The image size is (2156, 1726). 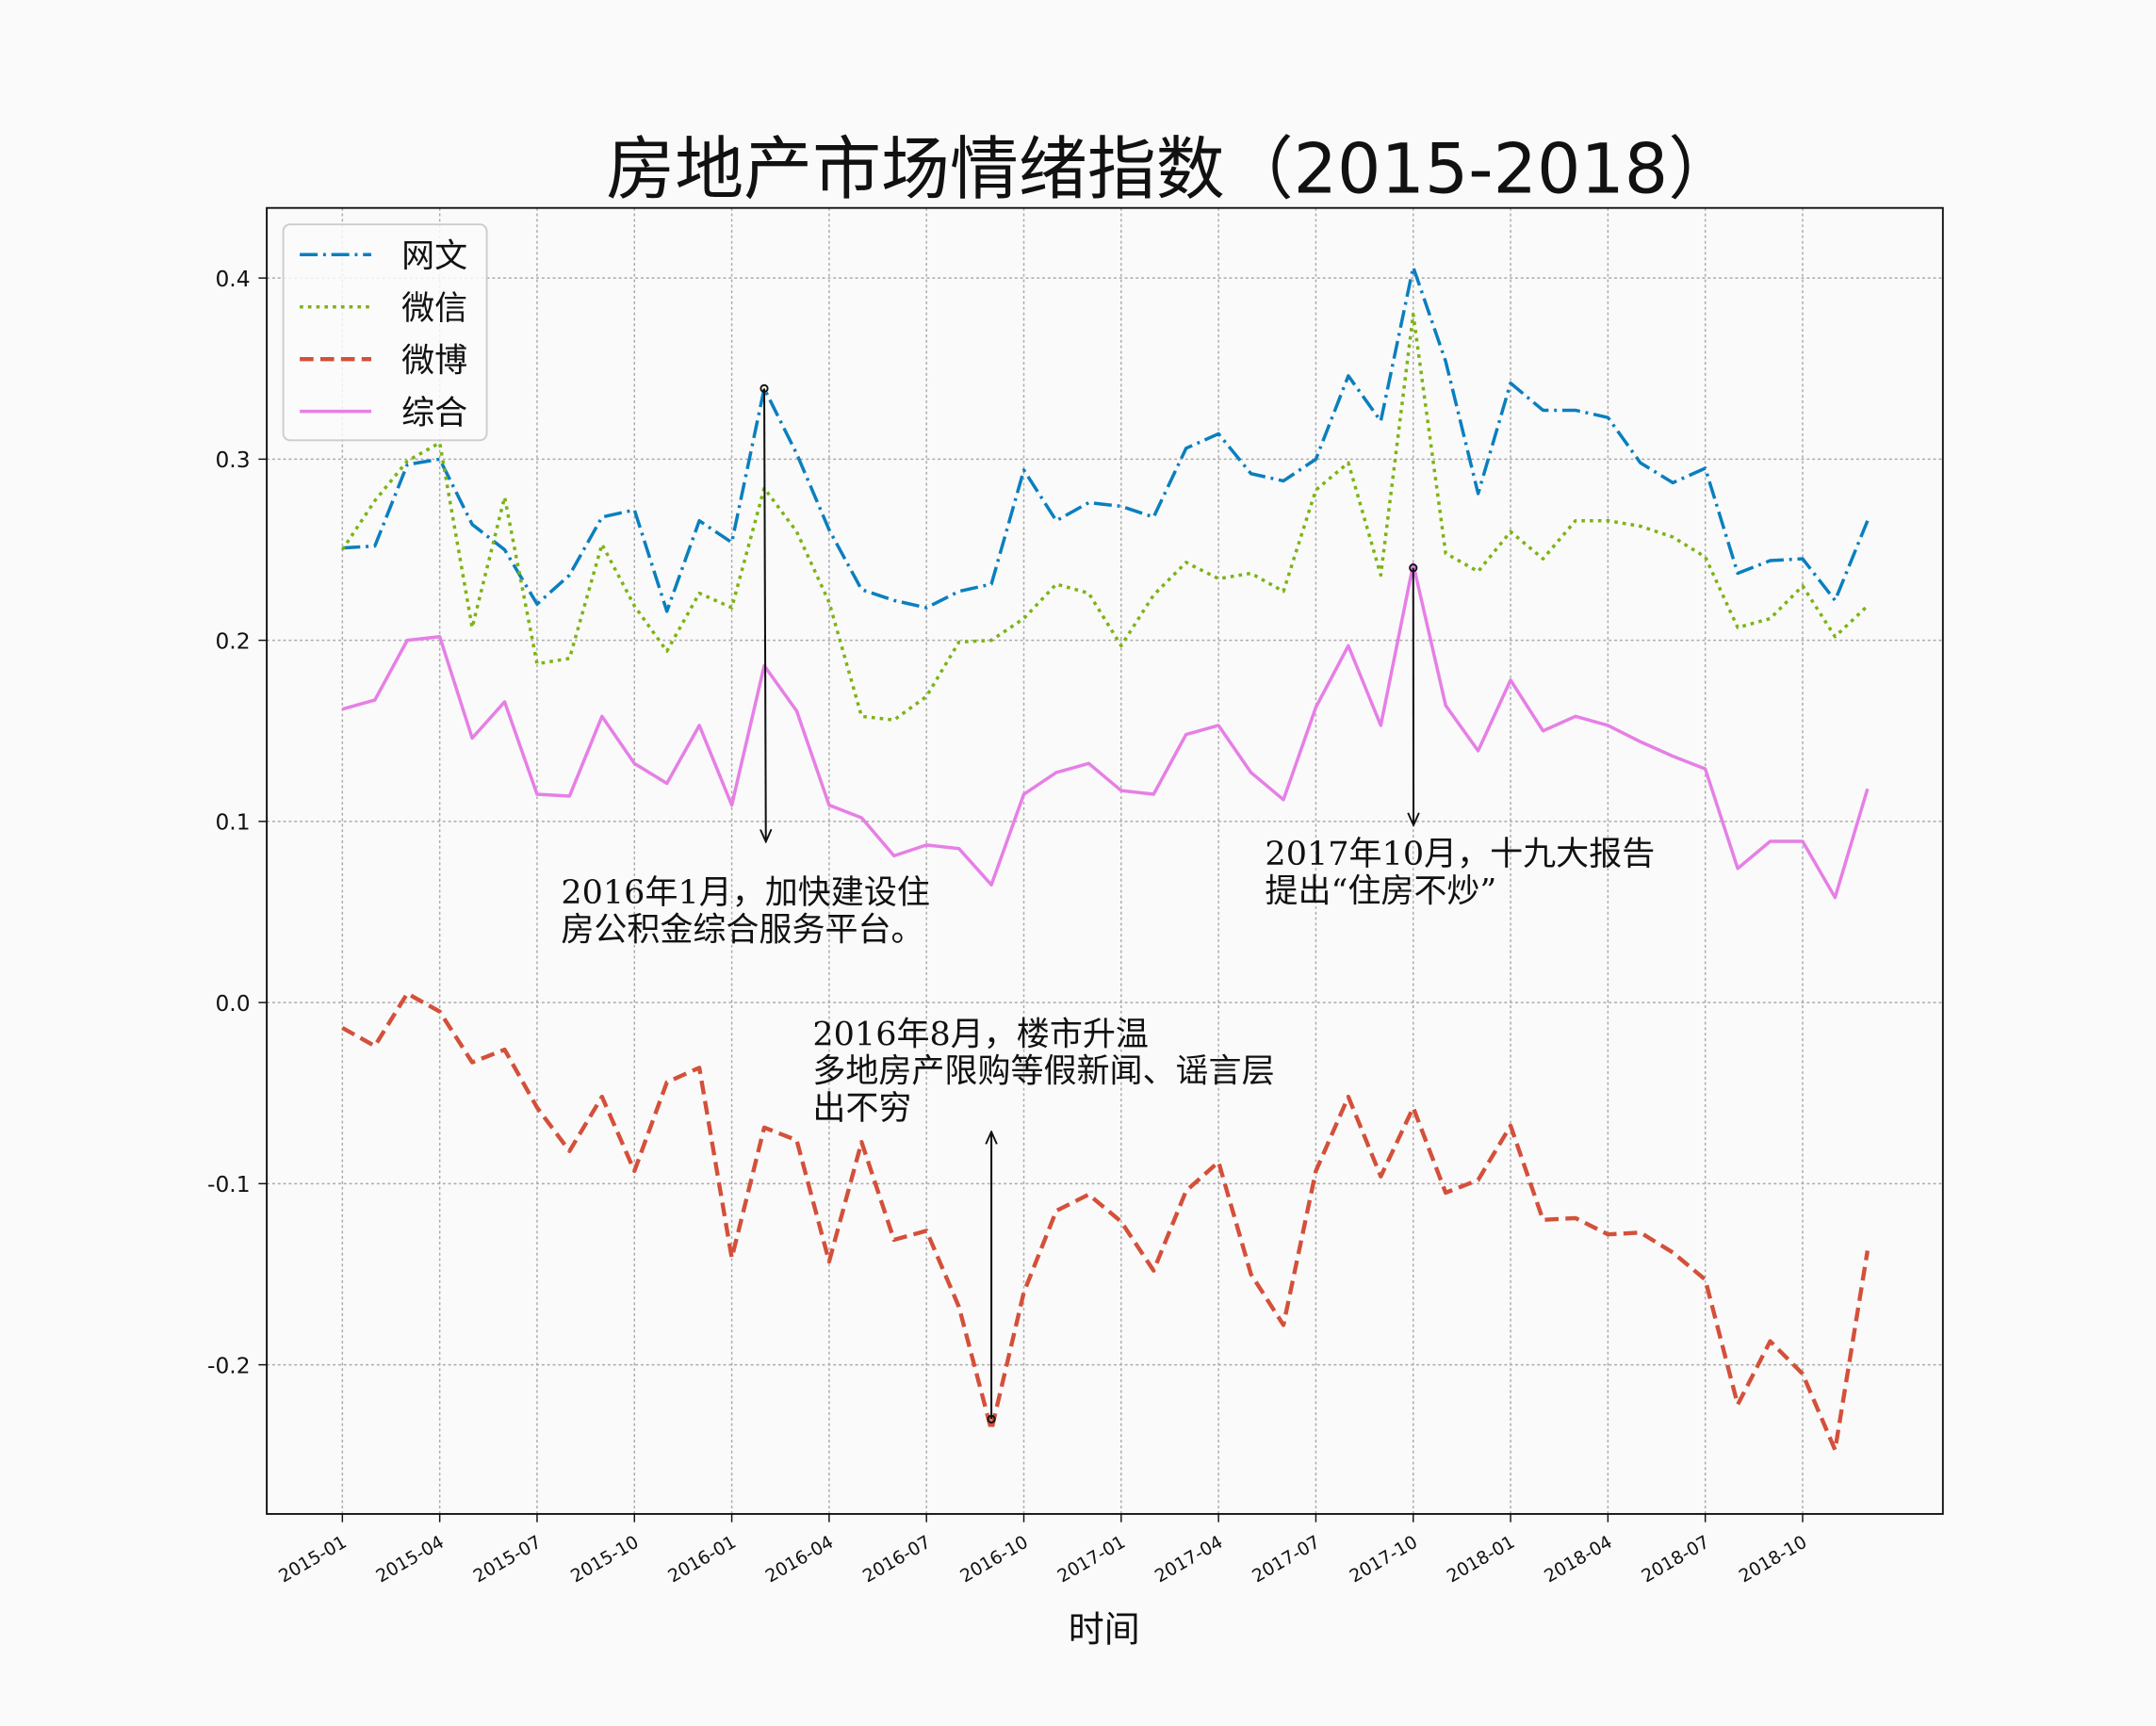 What do you see at coordinates (800, 1560) in the screenshot?
I see `x-tick-label: 2016-04` at bounding box center [800, 1560].